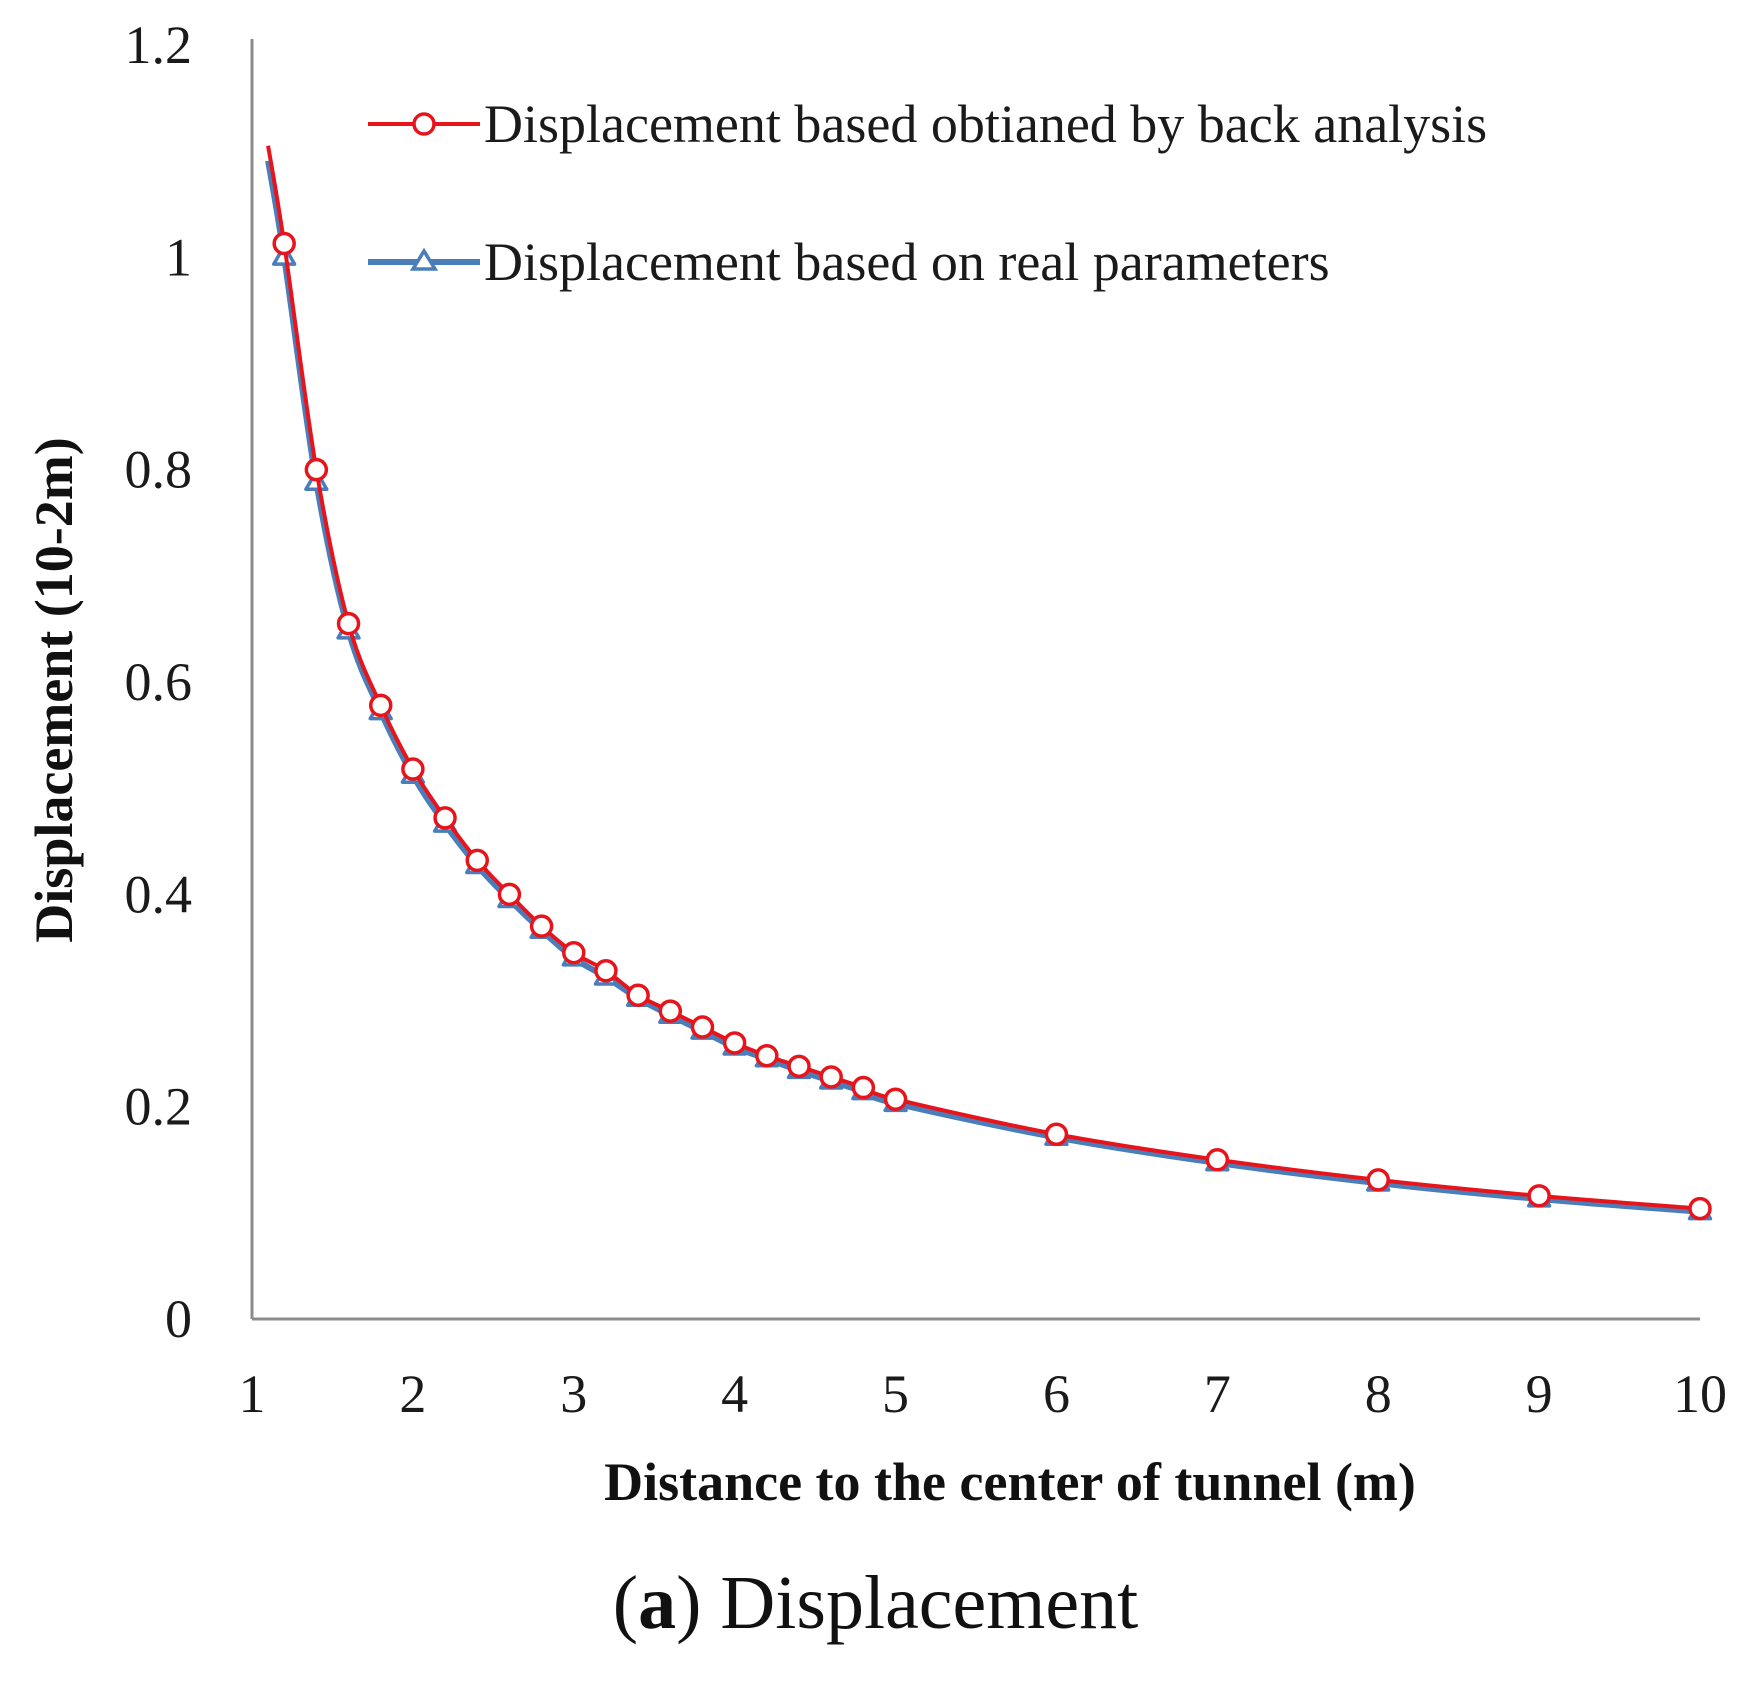 The width and height of the screenshot is (1751, 1689). What do you see at coordinates (1378, 1394) in the screenshot?
I see `x-tick-label: 8` at bounding box center [1378, 1394].